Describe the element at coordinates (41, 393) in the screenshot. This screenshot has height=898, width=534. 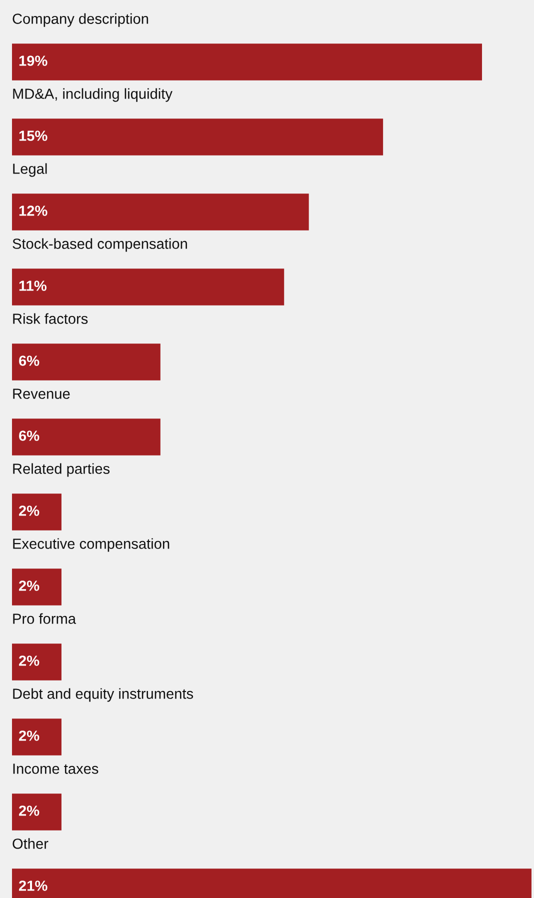
I see `y-tick-label: Revenue` at that location.